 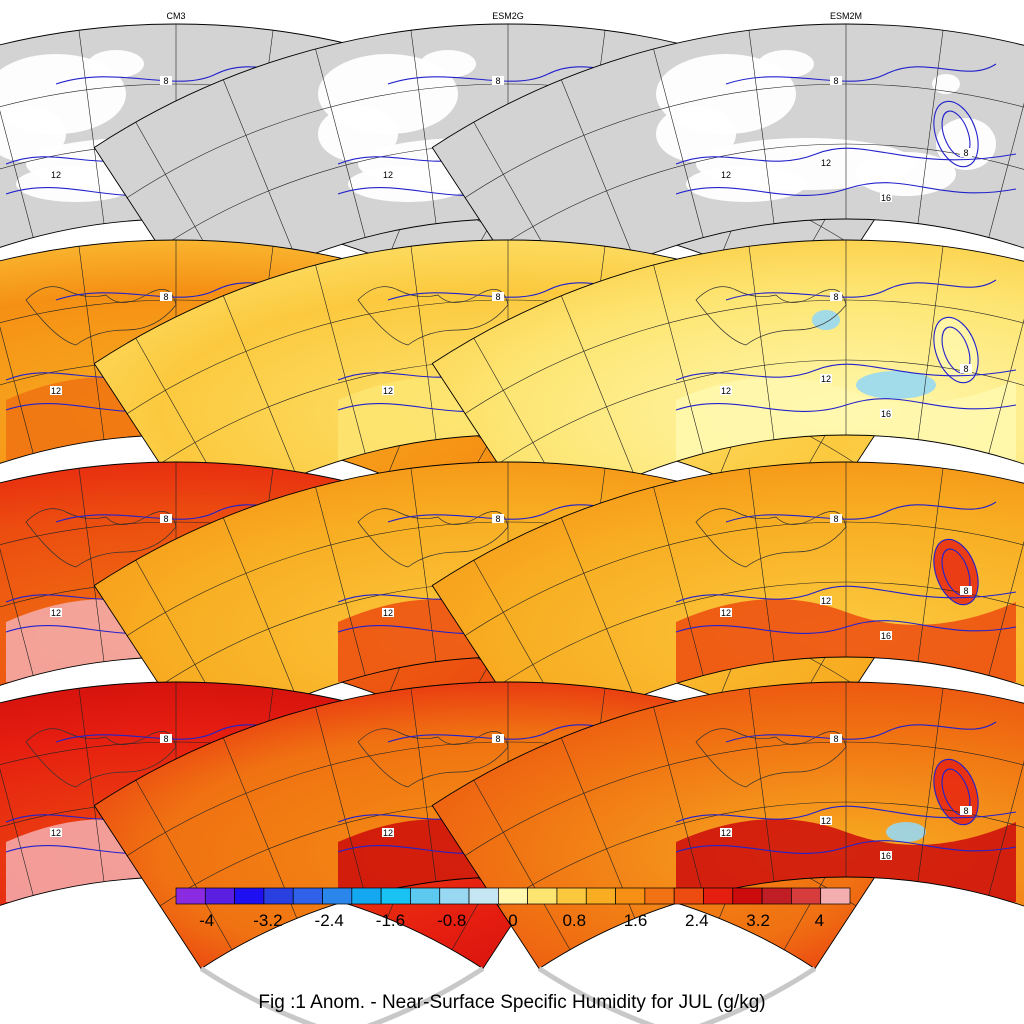 I want to click on colorbar, so click(x=513, y=896).